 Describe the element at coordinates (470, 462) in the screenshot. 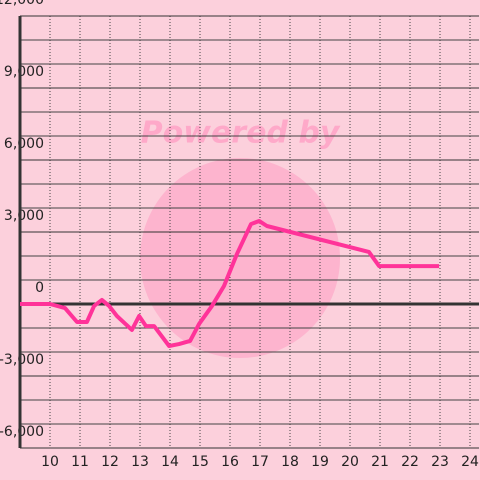

I see `x-tick-label: 24` at that location.